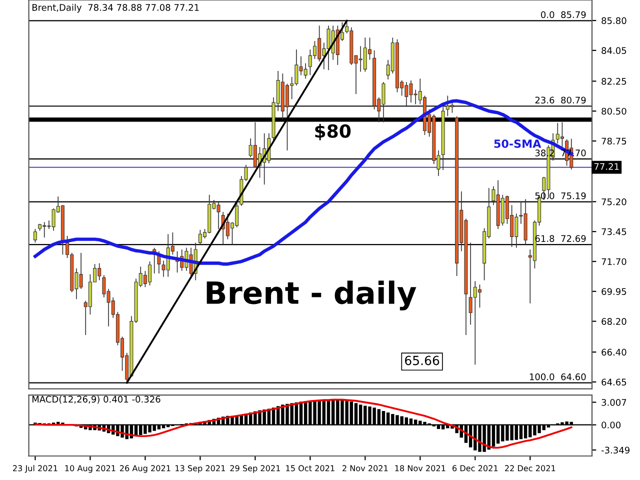 The width and height of the screenshot is (640, 480). Describe the element at coordinates (614, 202) in the screenshot. I see `y-tick-label: 75.20` at that location.